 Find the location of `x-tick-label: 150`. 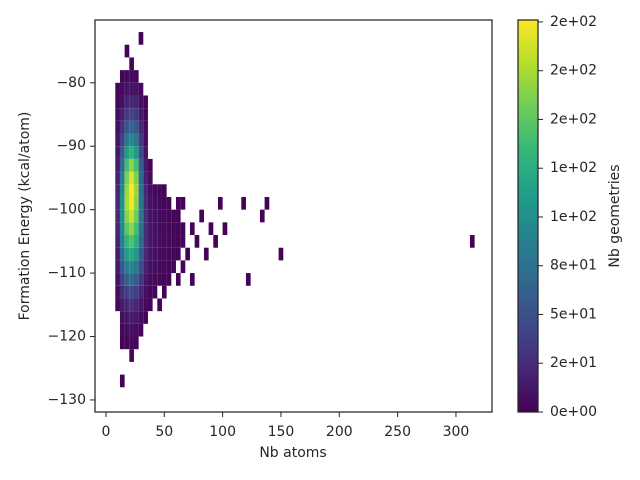

x-tick-label: 150 is located at coordinates (281, 432).